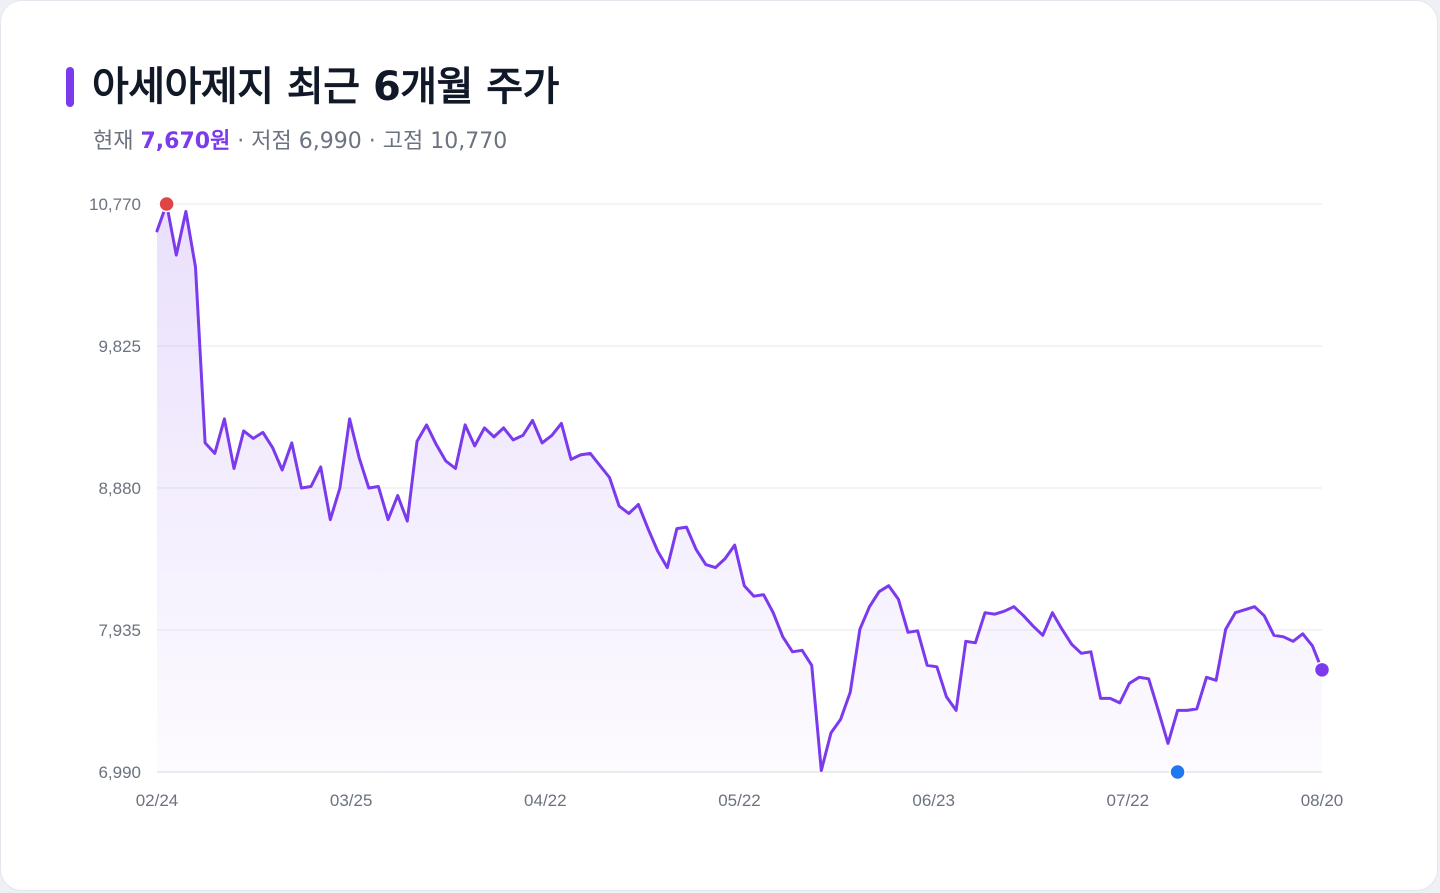 This screenshot has height=893, width=1440. I want to click on low-label: 저점, so click(271, 141).